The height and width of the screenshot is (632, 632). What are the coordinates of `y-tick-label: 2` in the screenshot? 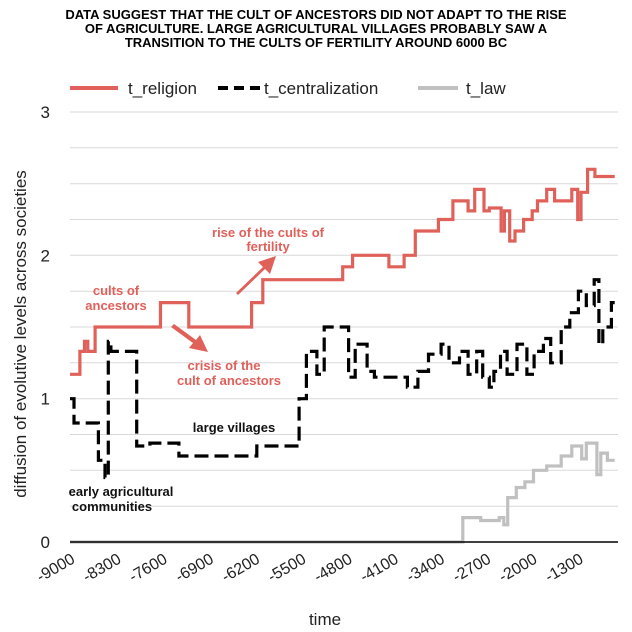 It's located at (45, 255).